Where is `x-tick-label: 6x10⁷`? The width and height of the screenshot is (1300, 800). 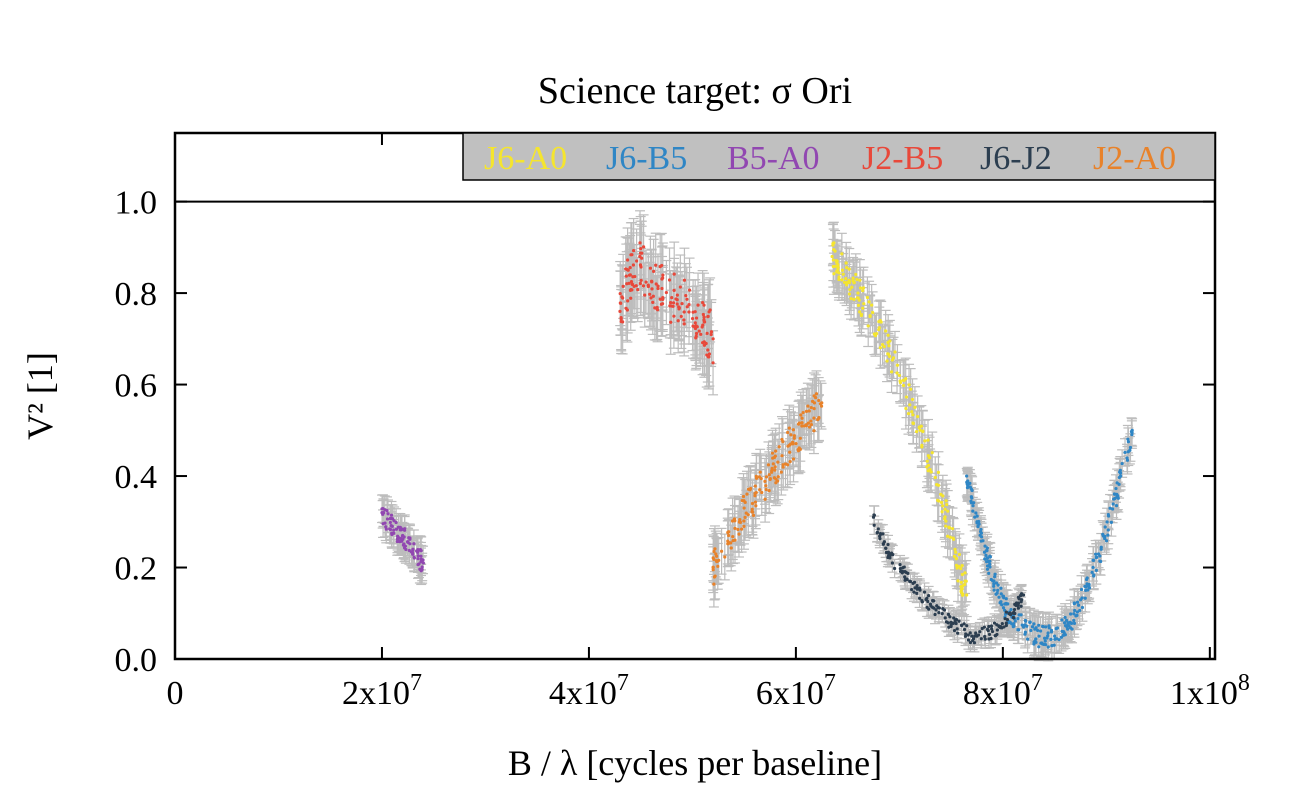 x-tick-label: 6x10⁷ is located at coordinates (796, 691).